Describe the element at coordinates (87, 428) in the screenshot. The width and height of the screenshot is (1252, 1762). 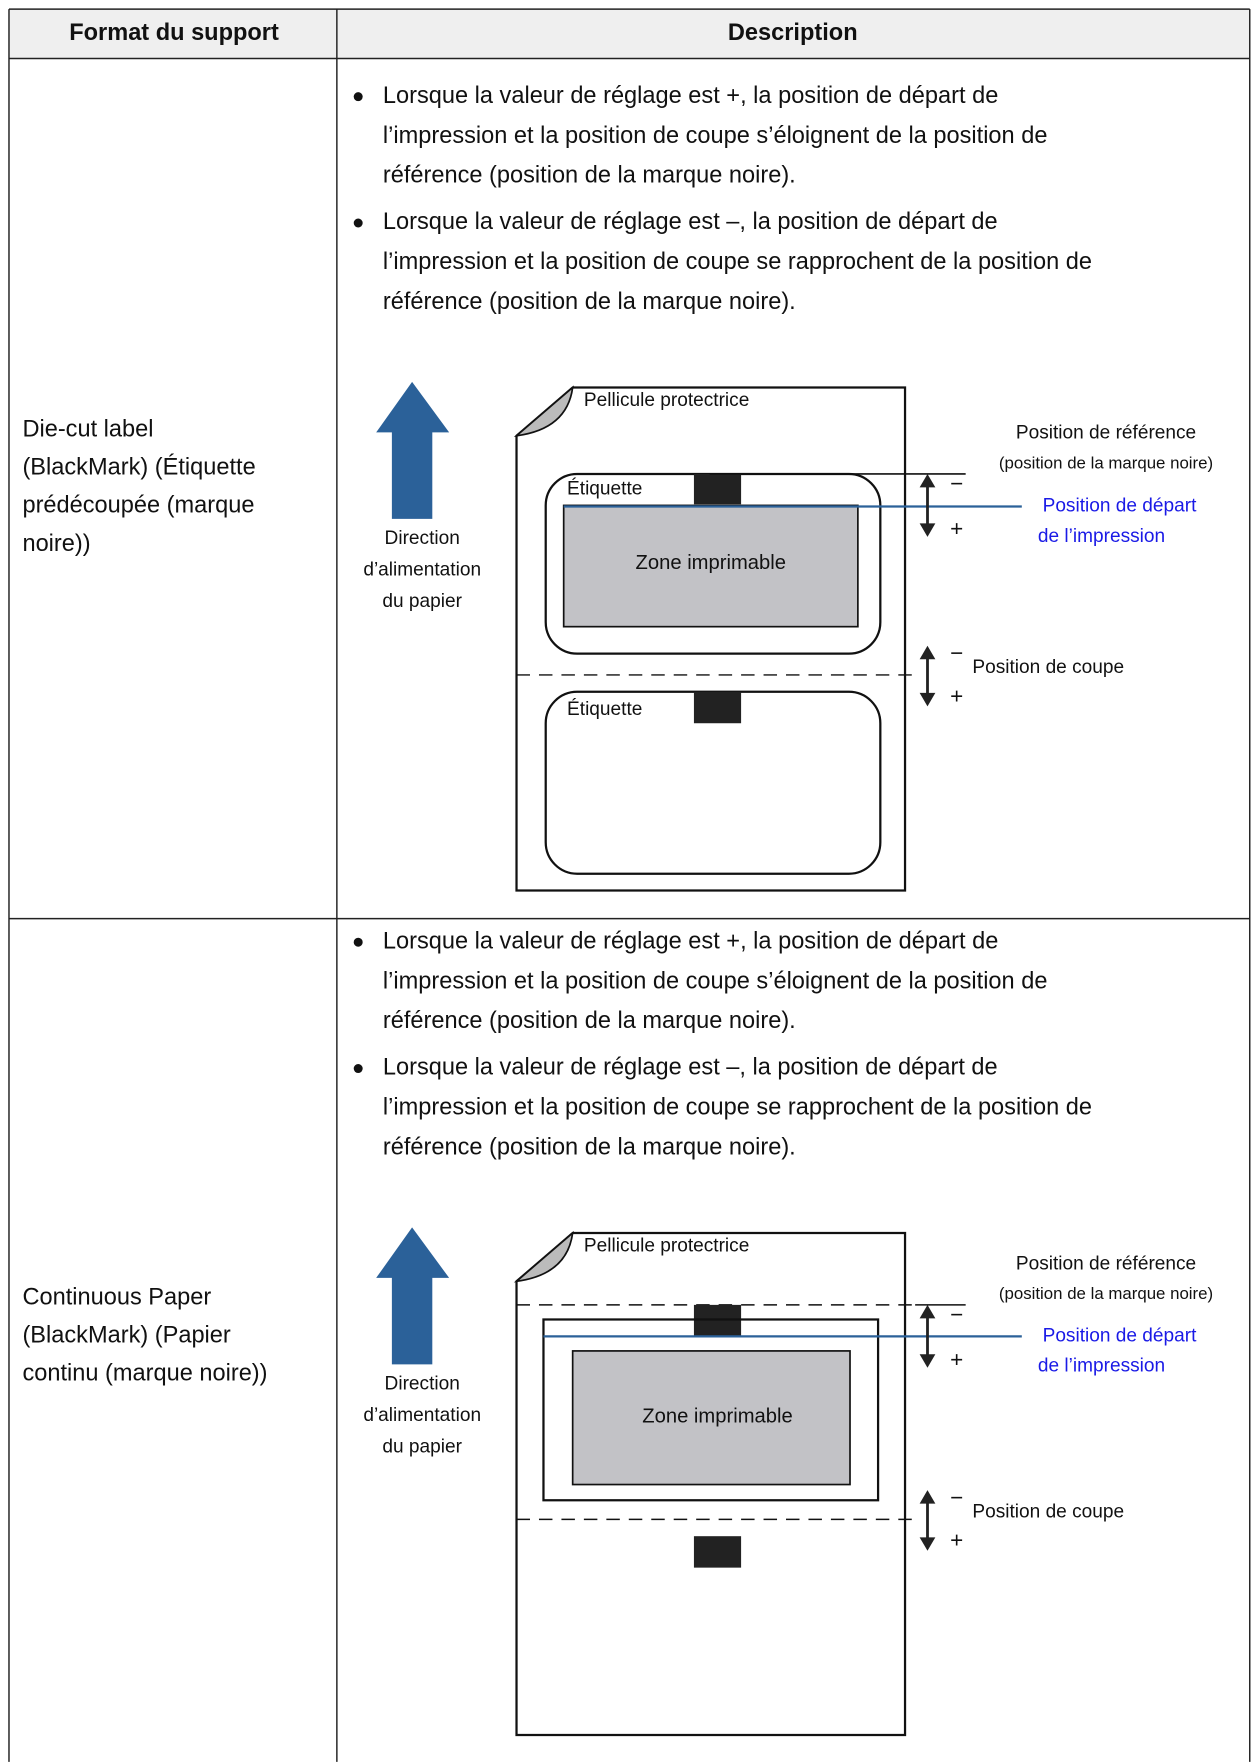
I see `format-text: Die-cut label` at that location.